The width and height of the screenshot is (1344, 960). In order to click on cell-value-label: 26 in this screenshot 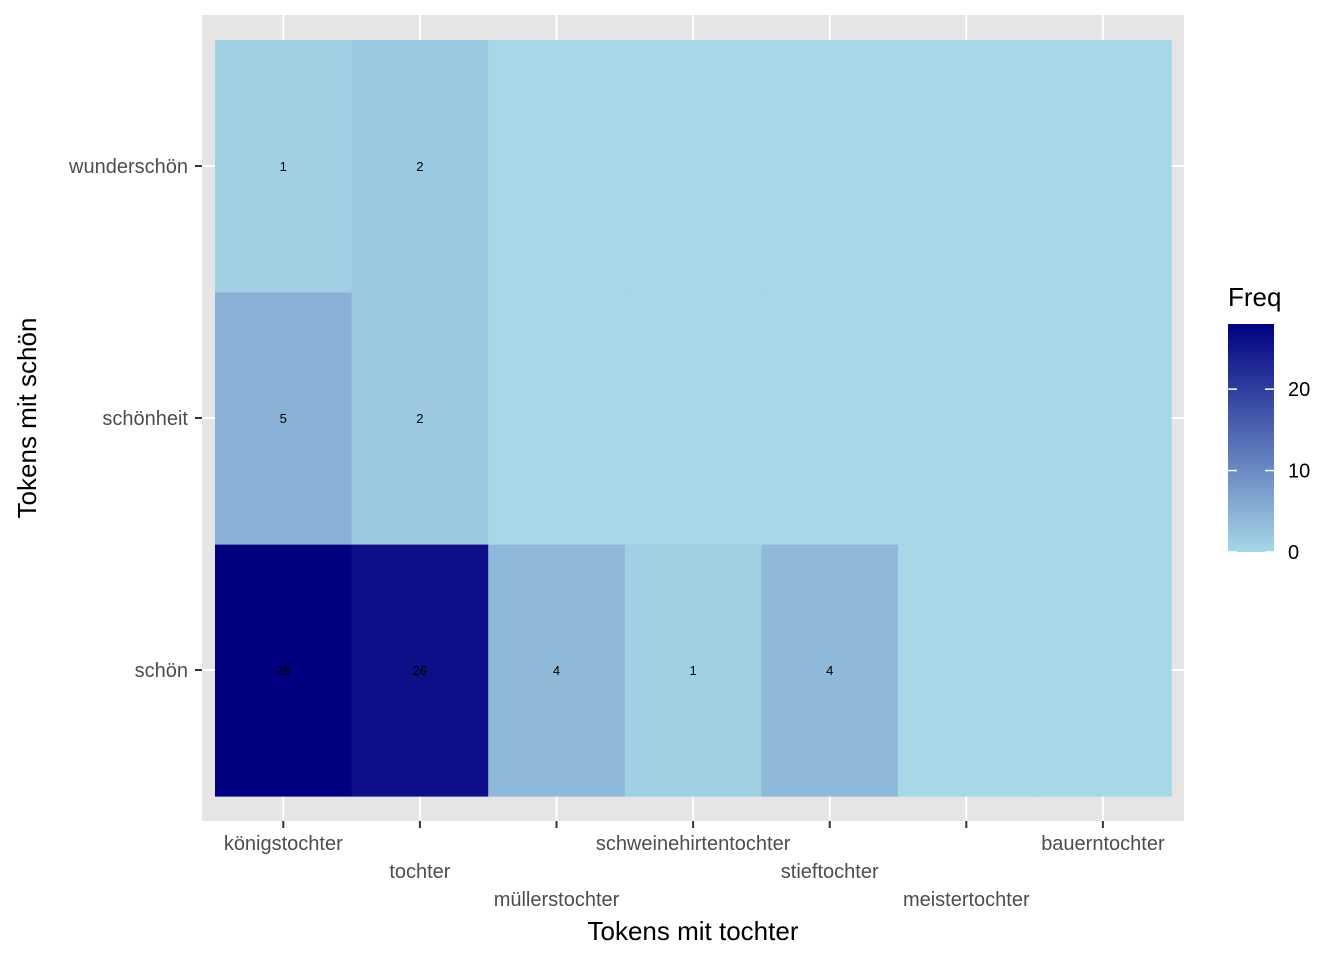, I will do `click(420, 670)`.